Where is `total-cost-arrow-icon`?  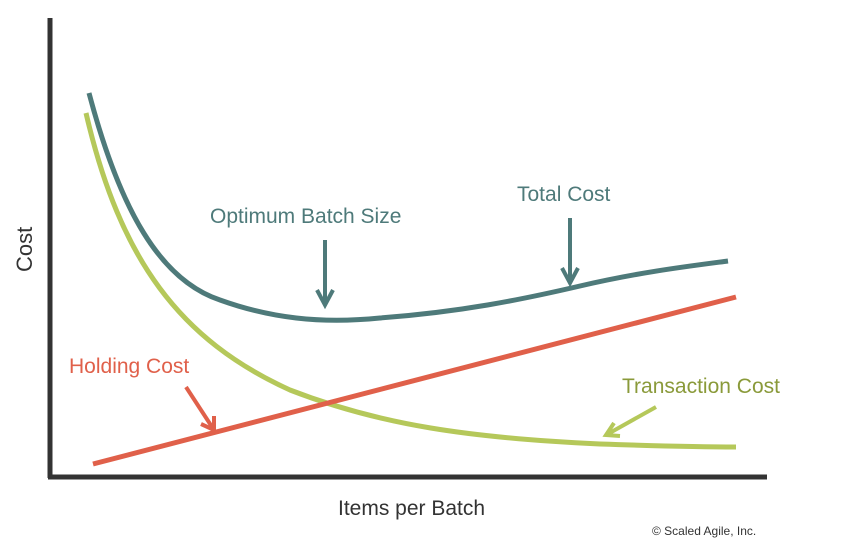 total-cost-arrow-icon is located at coordinates (570, 253).